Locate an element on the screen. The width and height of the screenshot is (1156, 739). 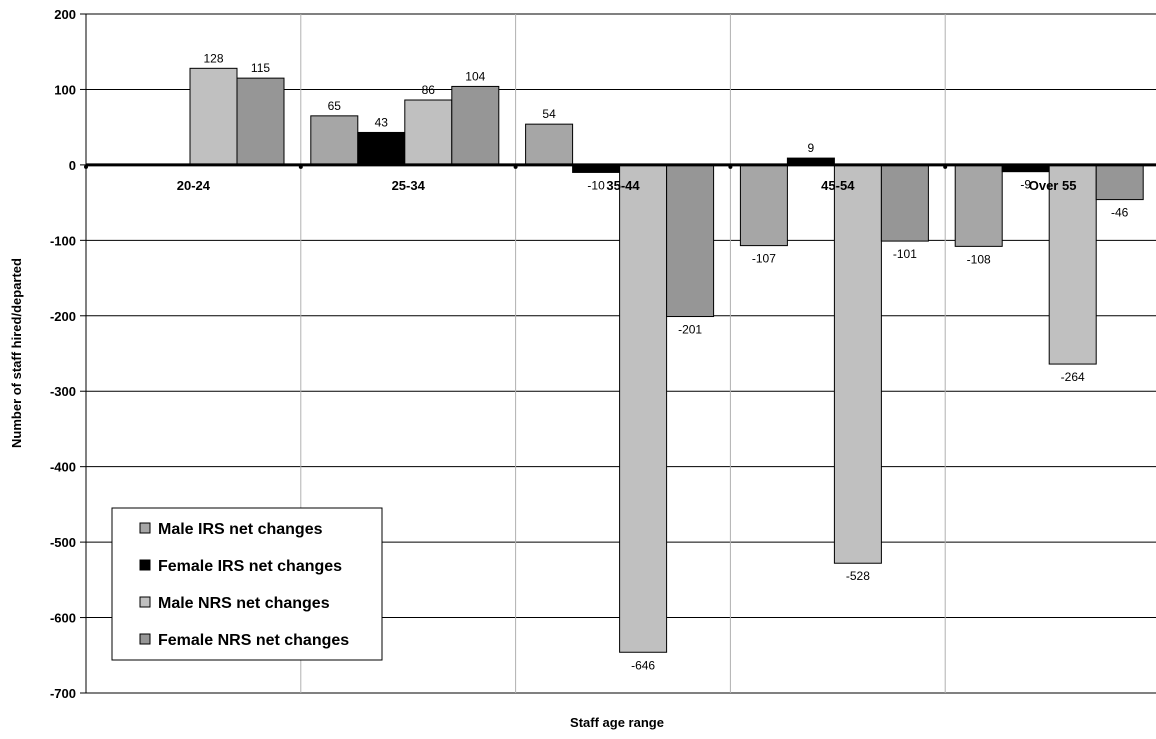
data-label: 128 is located at coordinates (213, 58).